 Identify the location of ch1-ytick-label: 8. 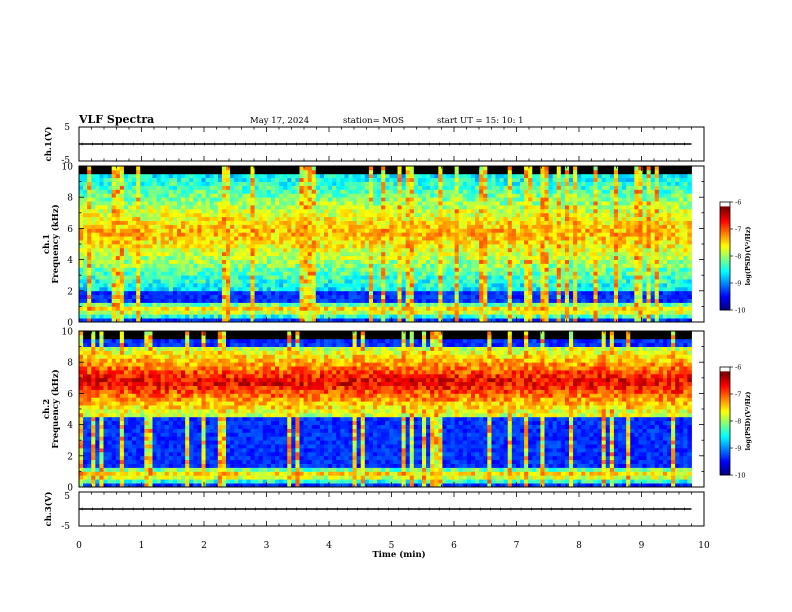
(70, 199).